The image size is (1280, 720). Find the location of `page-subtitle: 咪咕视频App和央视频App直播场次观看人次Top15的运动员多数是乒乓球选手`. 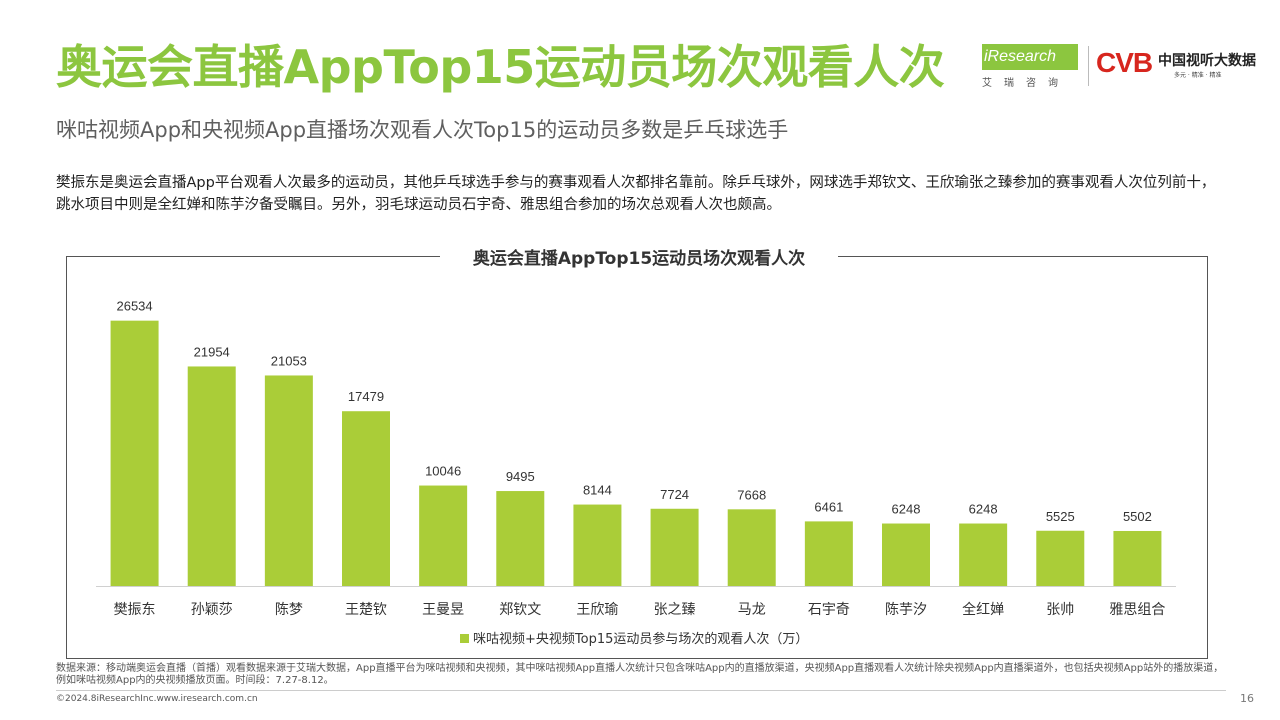

page-subtitle: 咪咕视频App和央视频App直播场次观看人次Top15的运动员多数是乒乓球选手 is located at coordinates (422, 130).